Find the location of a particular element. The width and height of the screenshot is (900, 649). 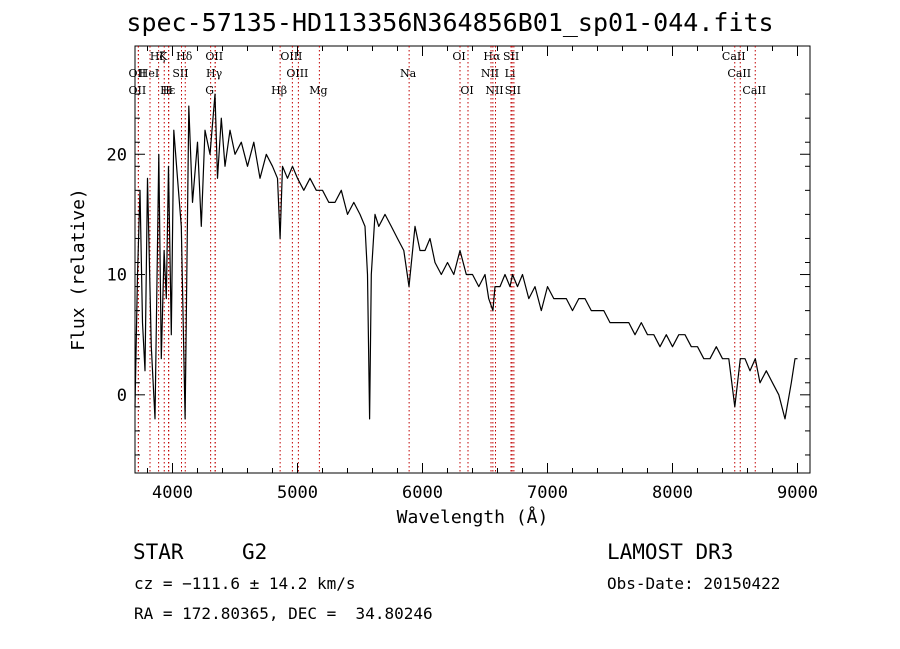

x-tick-label: 5000 is located at coordinates (297, 493).